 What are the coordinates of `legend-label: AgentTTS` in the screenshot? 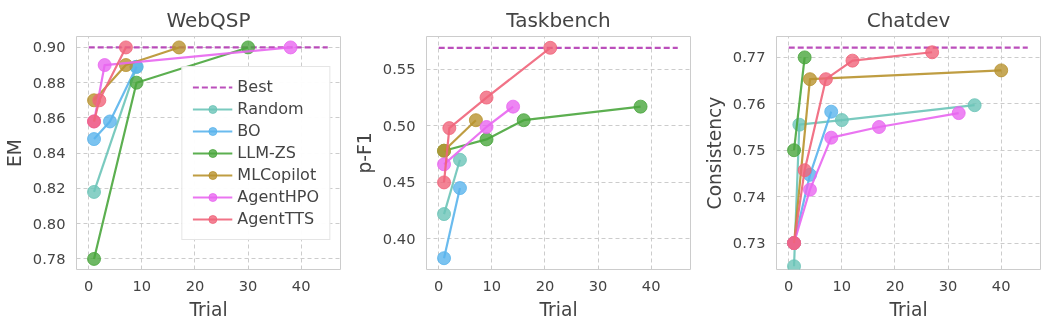 It's located at (276, 218).